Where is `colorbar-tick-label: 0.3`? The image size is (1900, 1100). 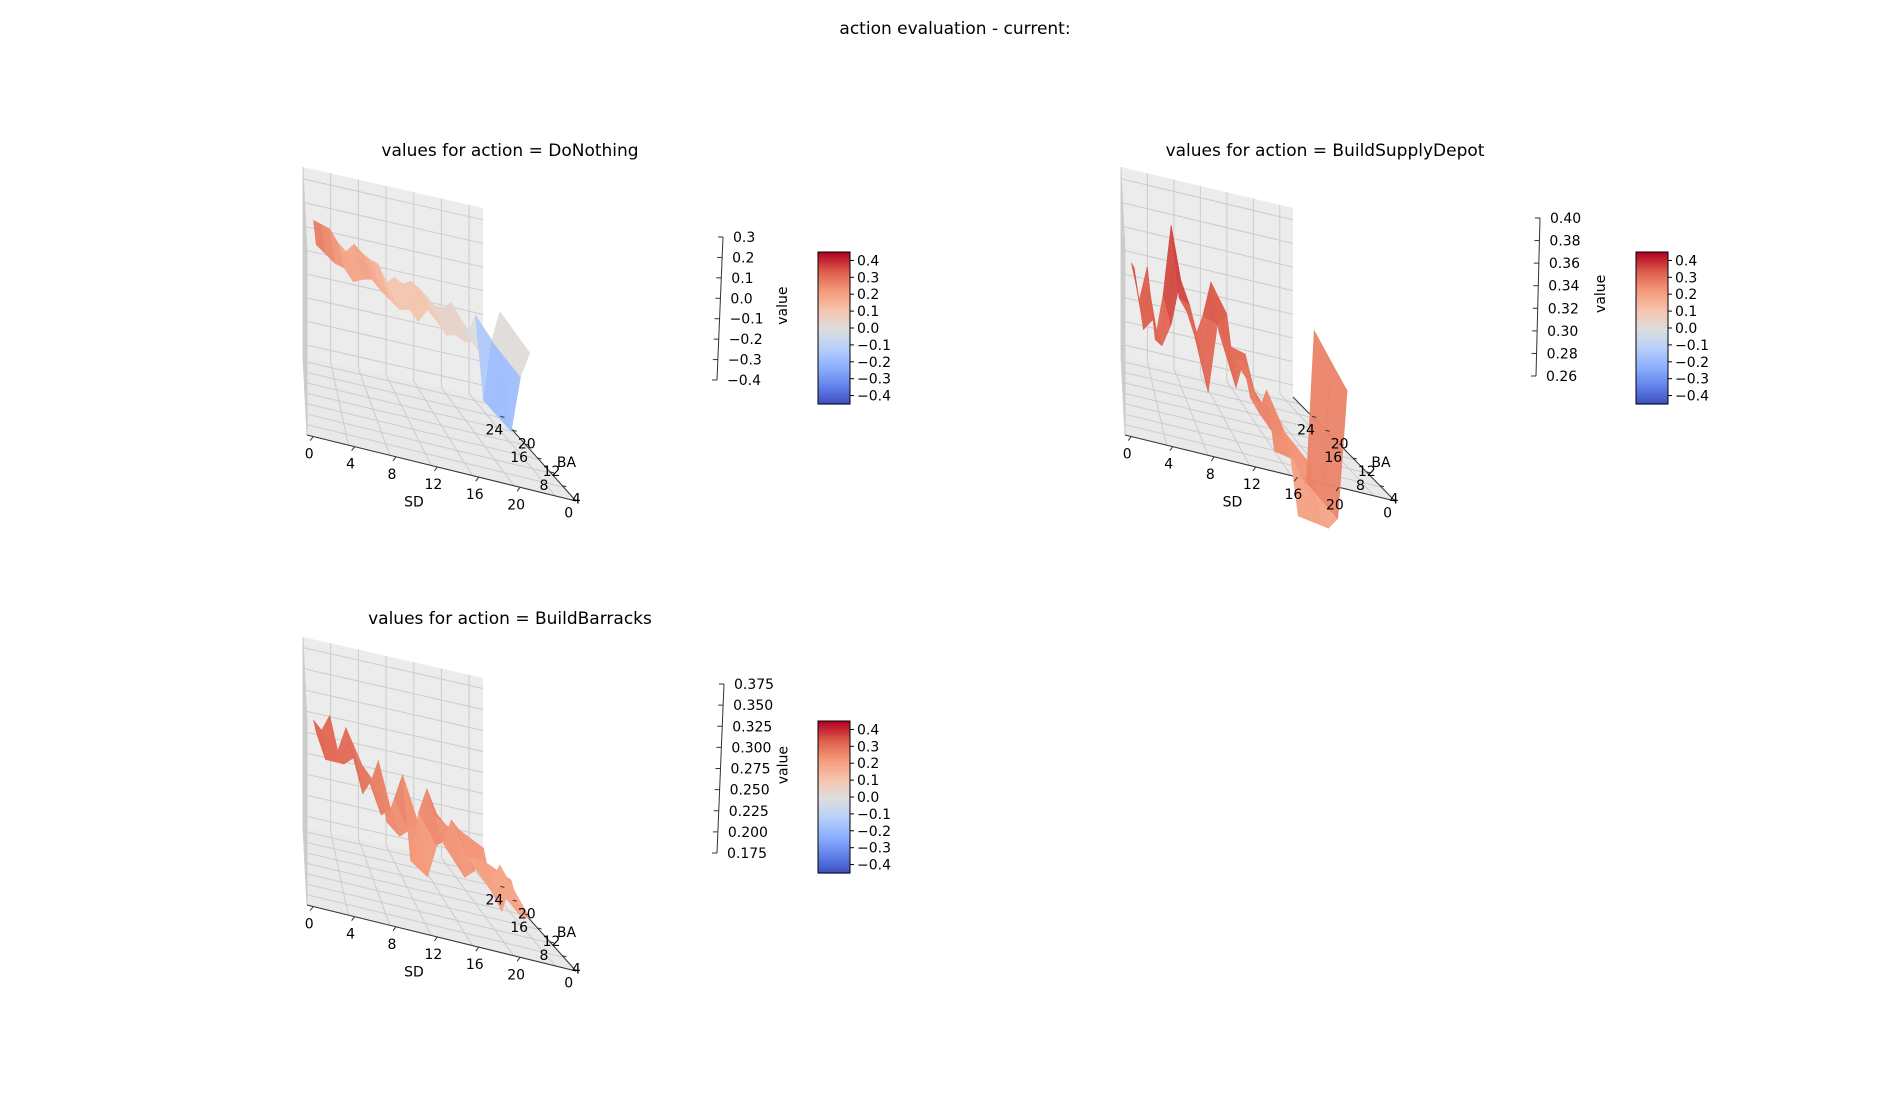 colorbar-tick-label: 0.3 is located at coordinates (1686, 278).